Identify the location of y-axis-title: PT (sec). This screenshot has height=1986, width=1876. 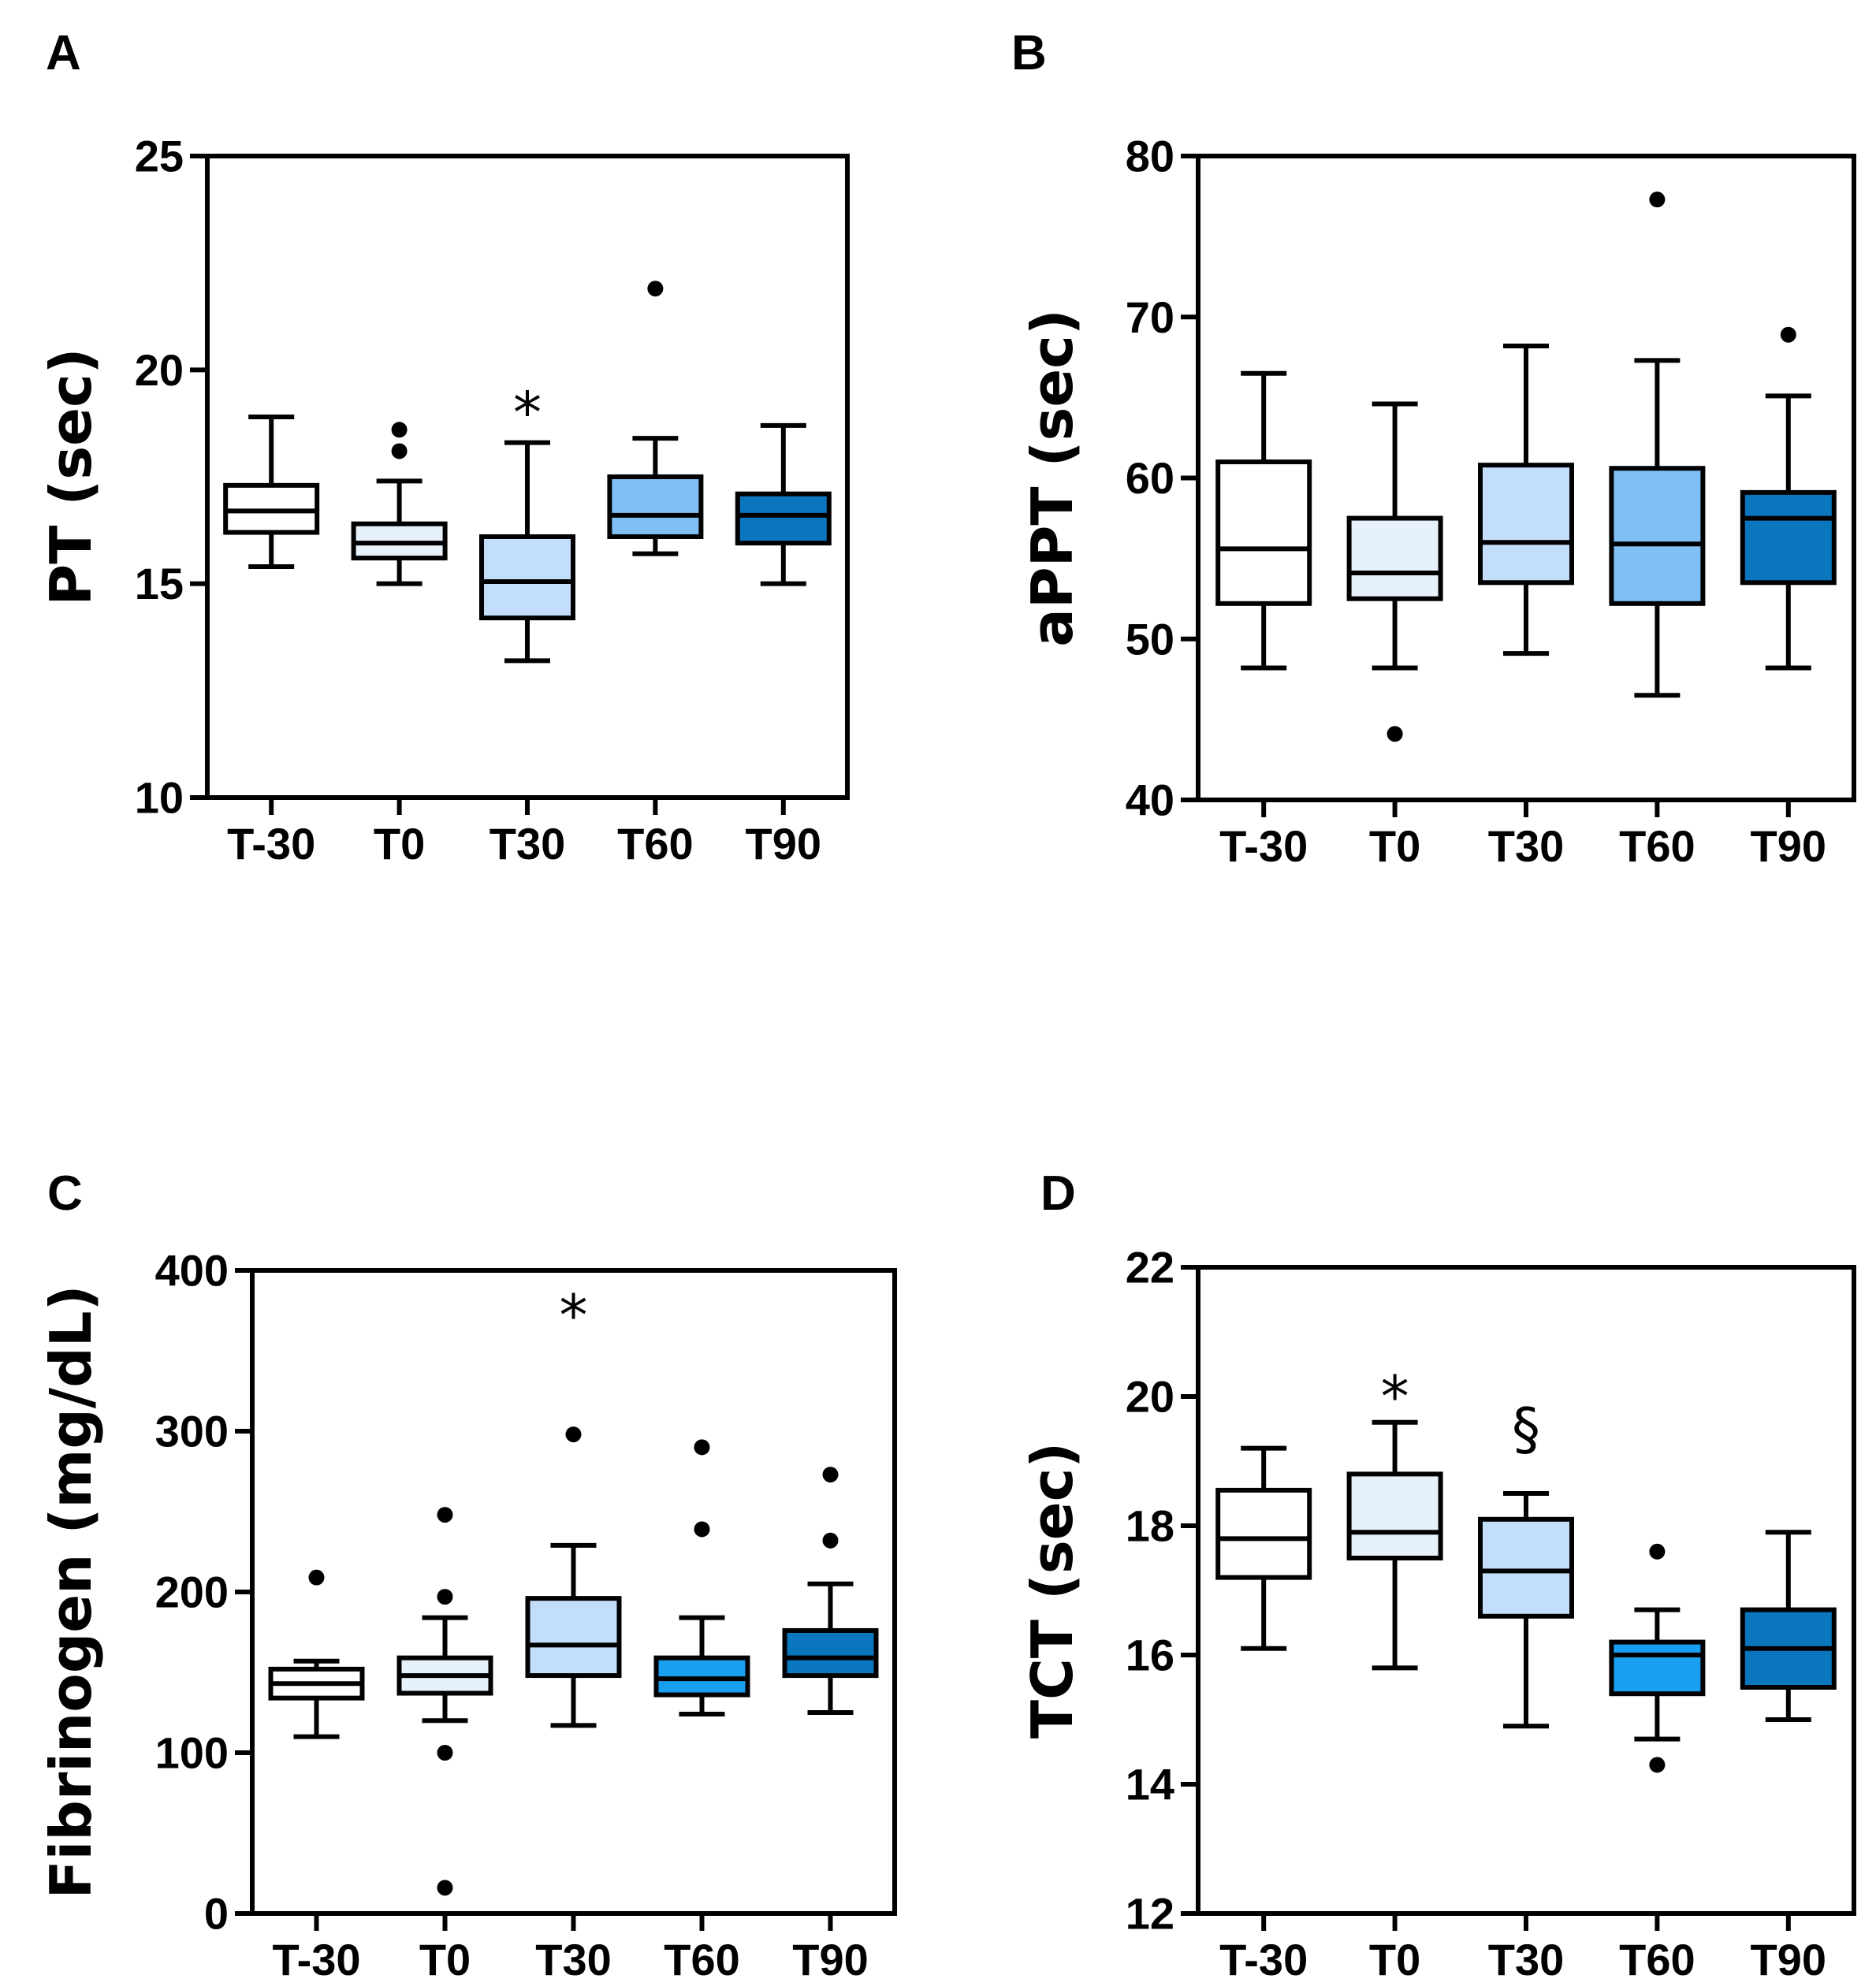
(71, 477).